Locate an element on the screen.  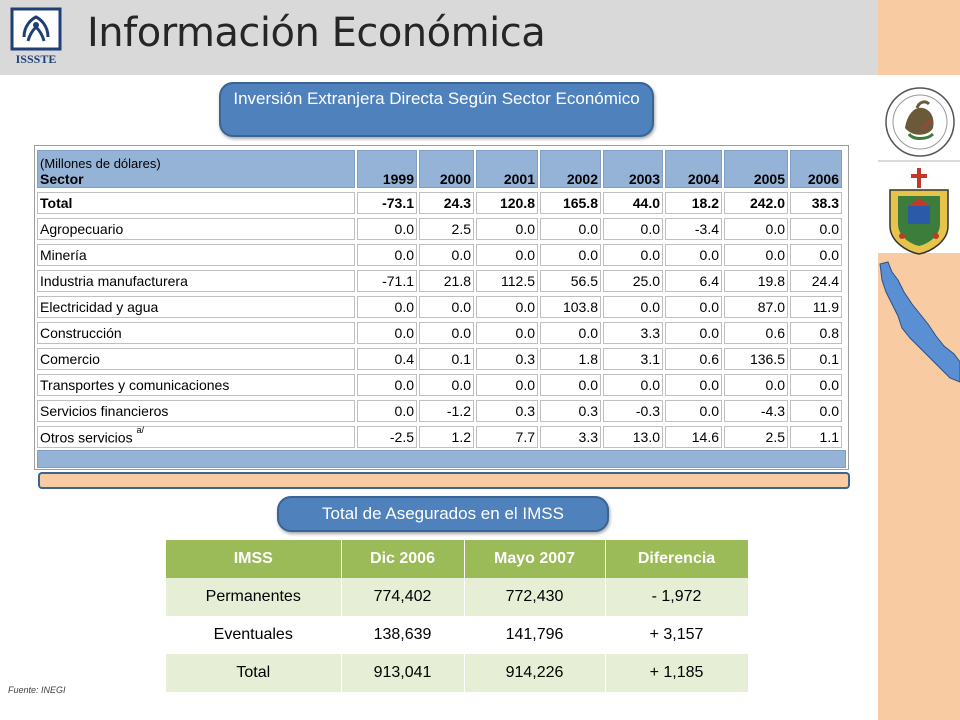
value-cell: -3.4 is located at coordinates (693, 229).